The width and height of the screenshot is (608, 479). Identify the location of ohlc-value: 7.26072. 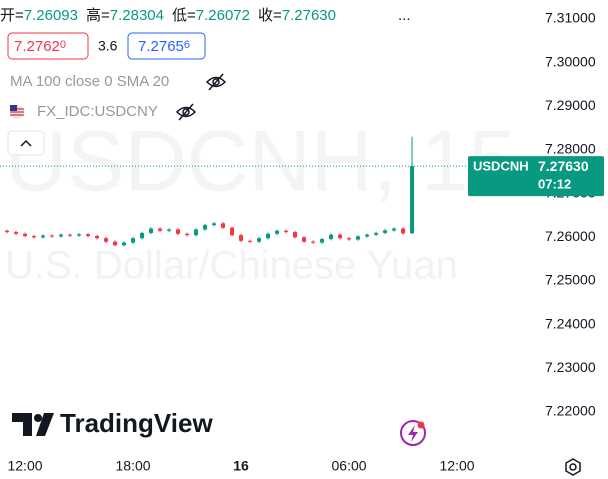
(223, 15).